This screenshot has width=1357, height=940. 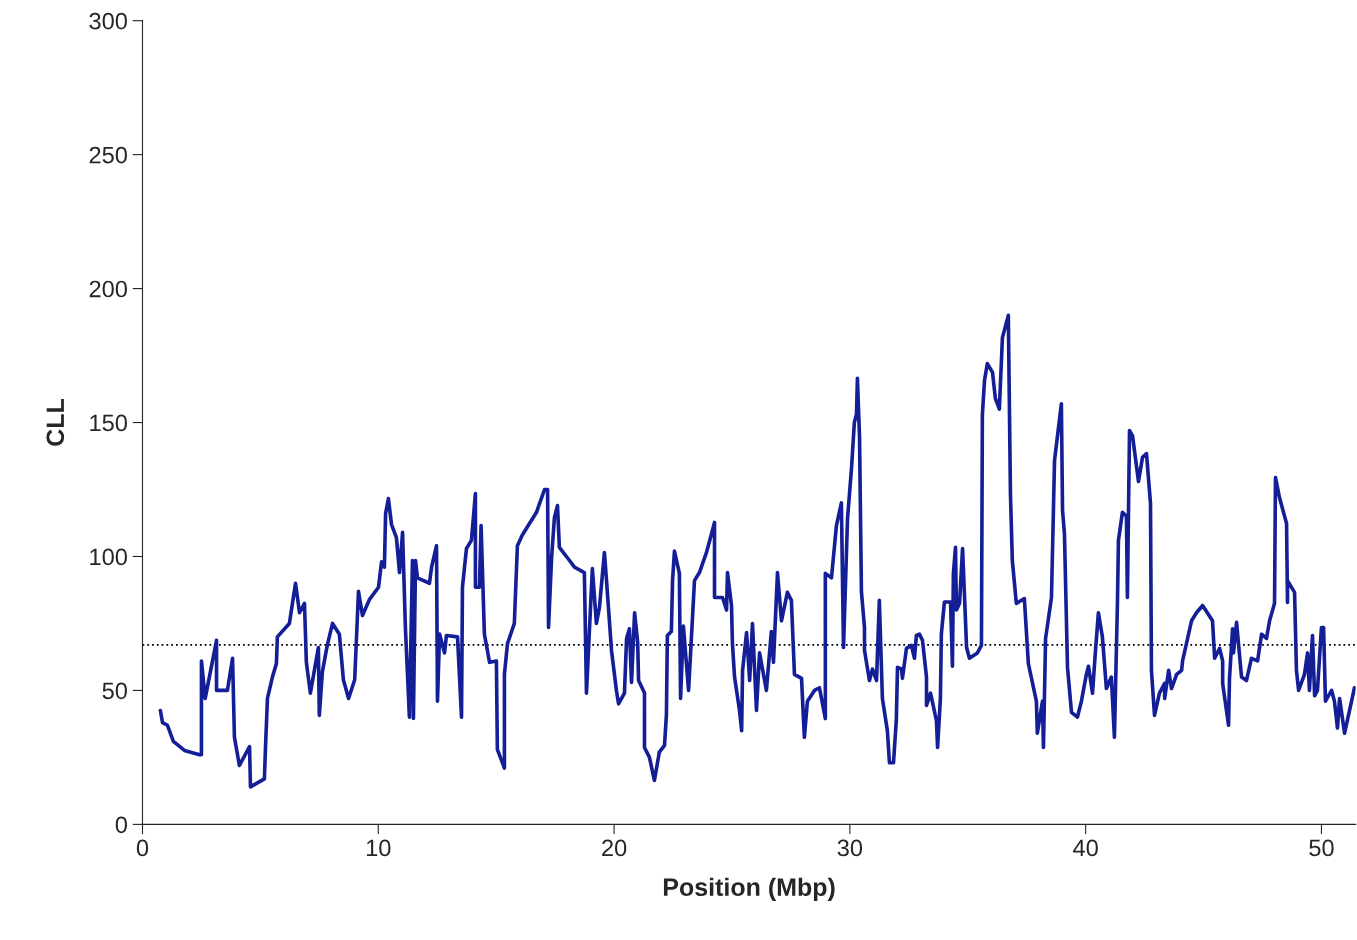 What do you see at coordinates (108, 21) in the screenshot?
I see `y-tick-label: 300` at bounding box center [108, 21].